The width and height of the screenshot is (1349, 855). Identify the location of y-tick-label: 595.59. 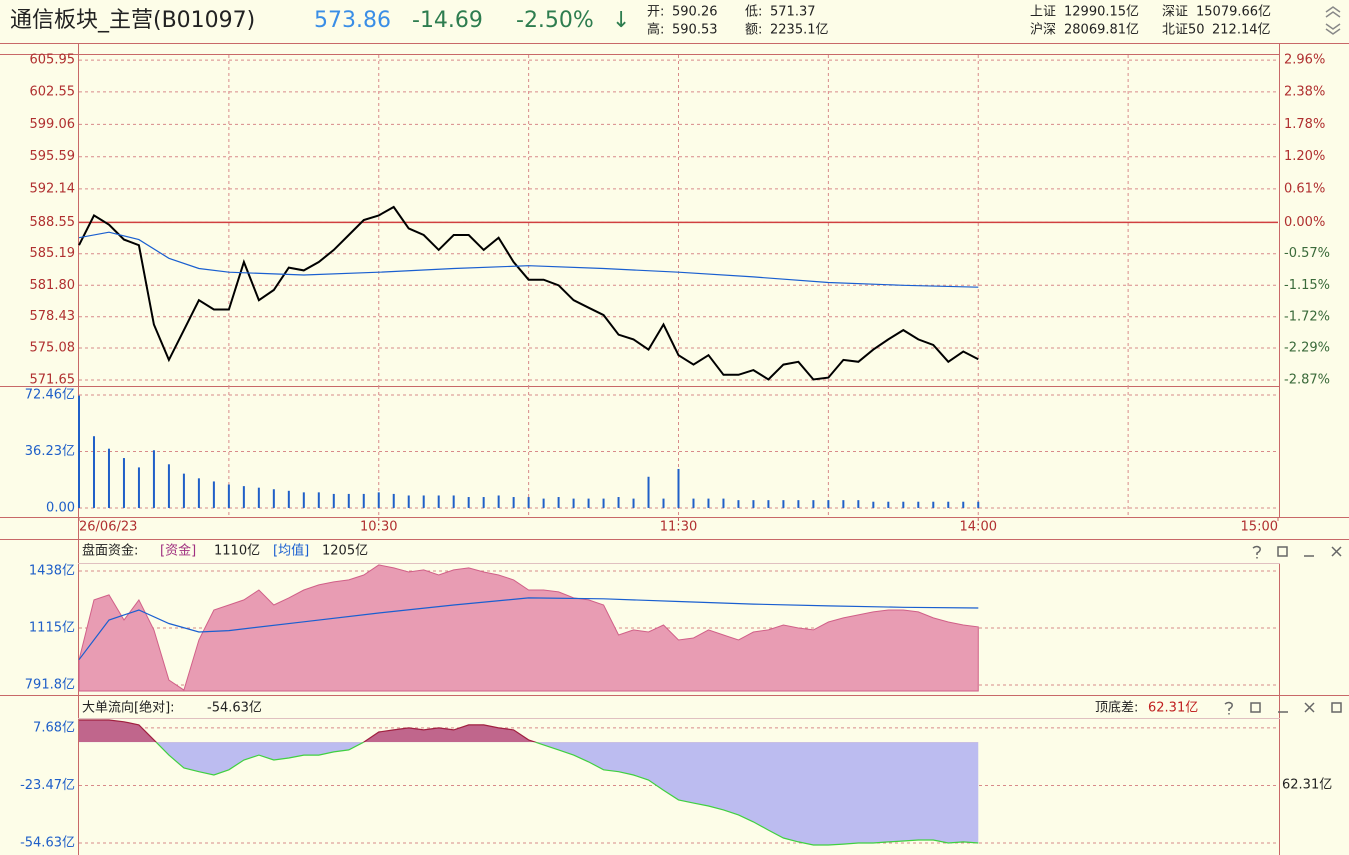
(53, 156).